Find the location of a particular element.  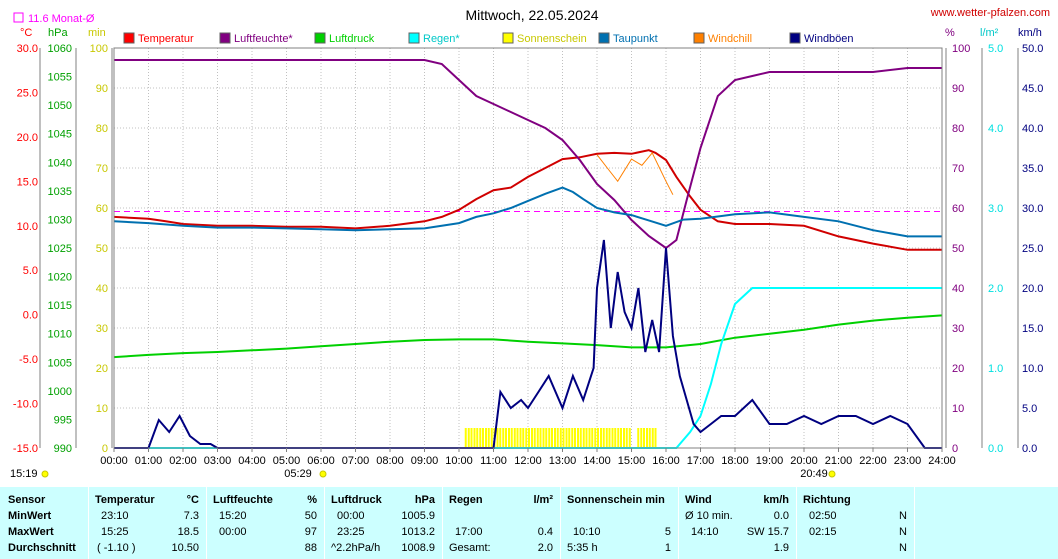

press-min: 1005.9 is located at coordinates (418, 516).